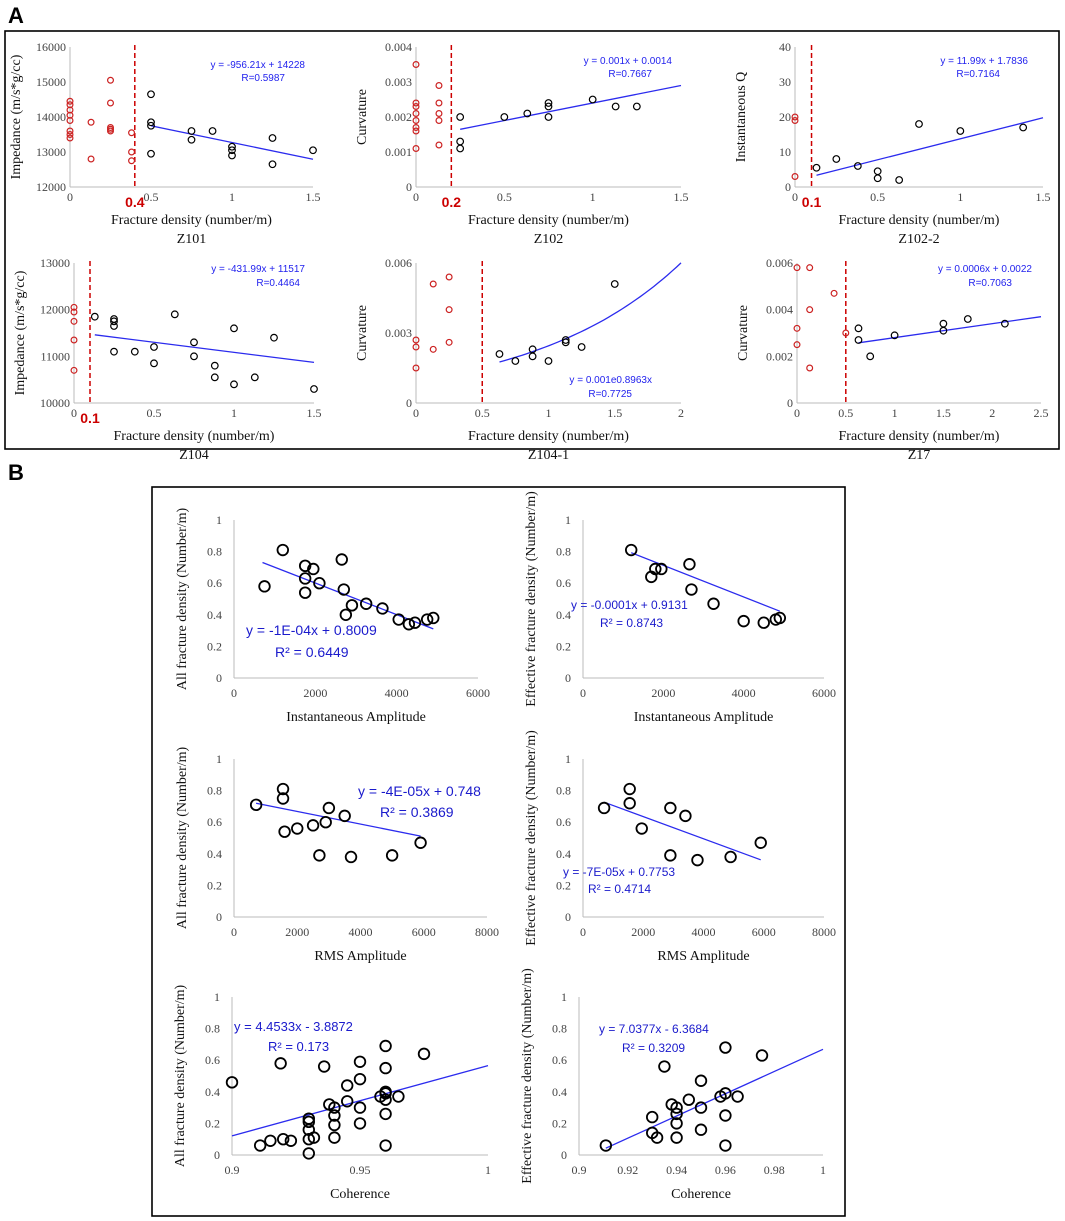 Image resolution: width=1065 pixels, height=1221 pixels. I want to click on x-tick-label: 1, so click(234, 413).